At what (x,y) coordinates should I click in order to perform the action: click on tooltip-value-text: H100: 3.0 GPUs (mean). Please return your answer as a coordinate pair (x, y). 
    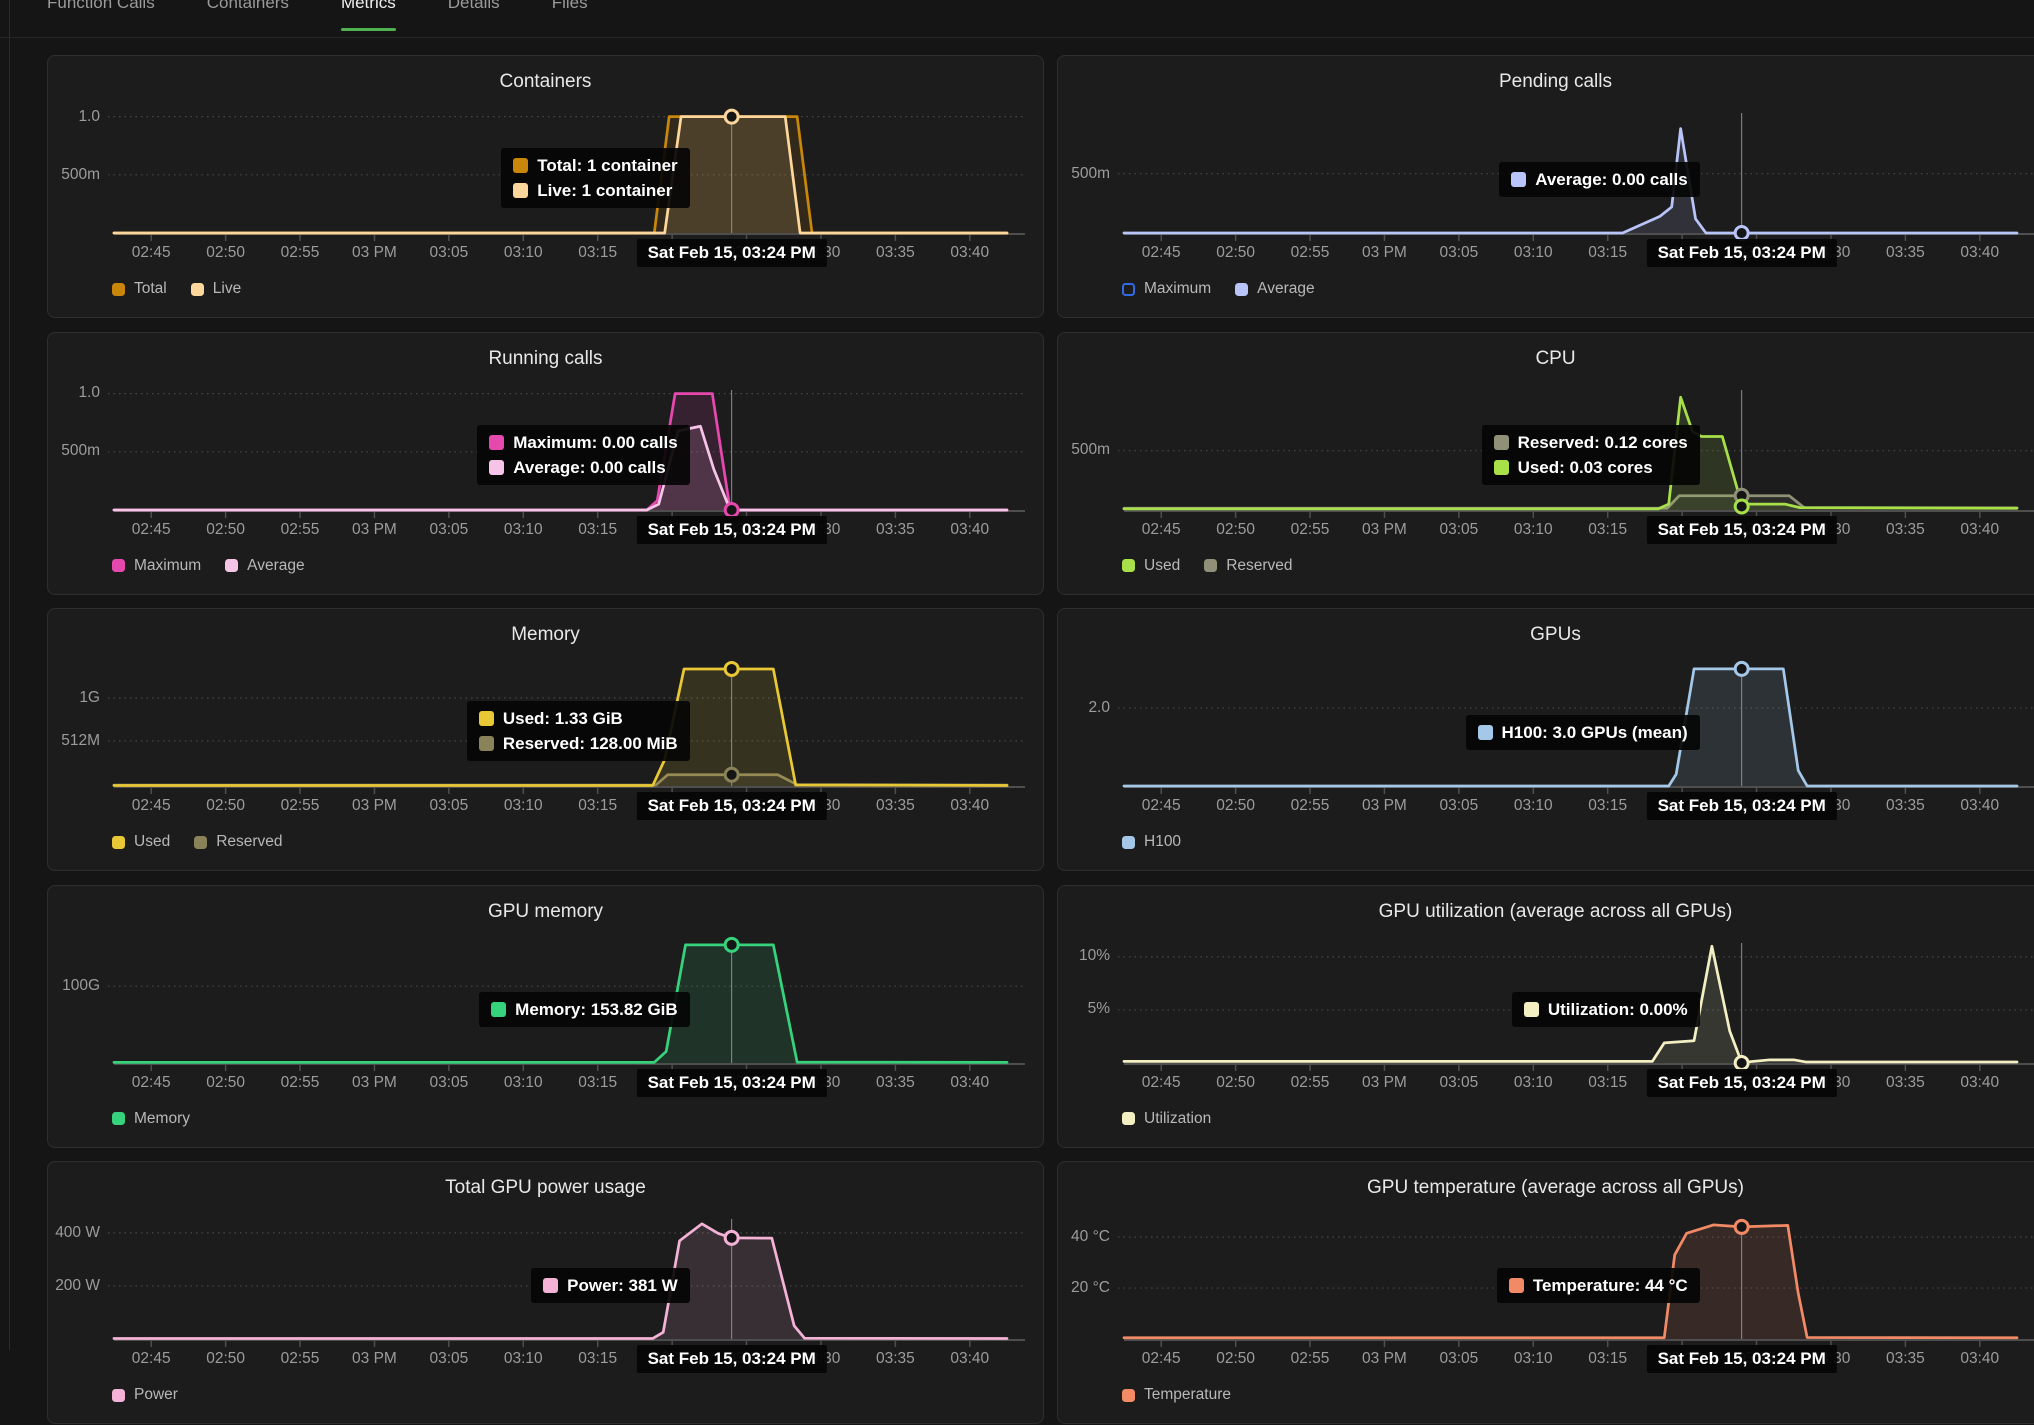
    Looking at the image, I should click on (1594, 732).